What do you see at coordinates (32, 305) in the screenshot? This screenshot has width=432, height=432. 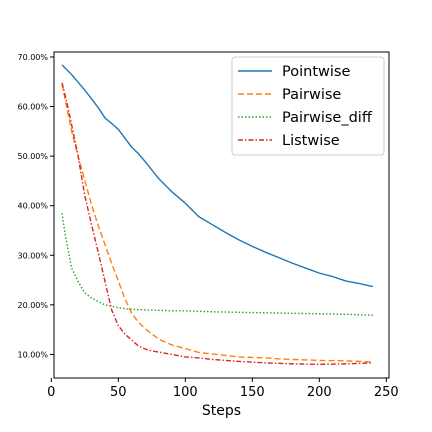 I see `y-tick-label: 20.00%` at bounding box center [32, 305].